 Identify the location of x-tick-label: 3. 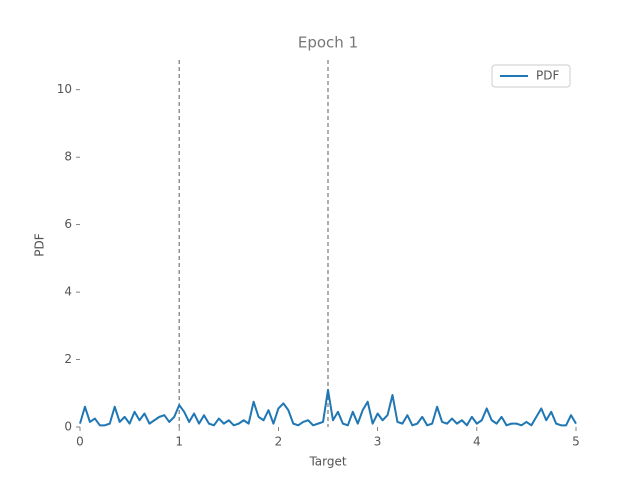
(378, 442).